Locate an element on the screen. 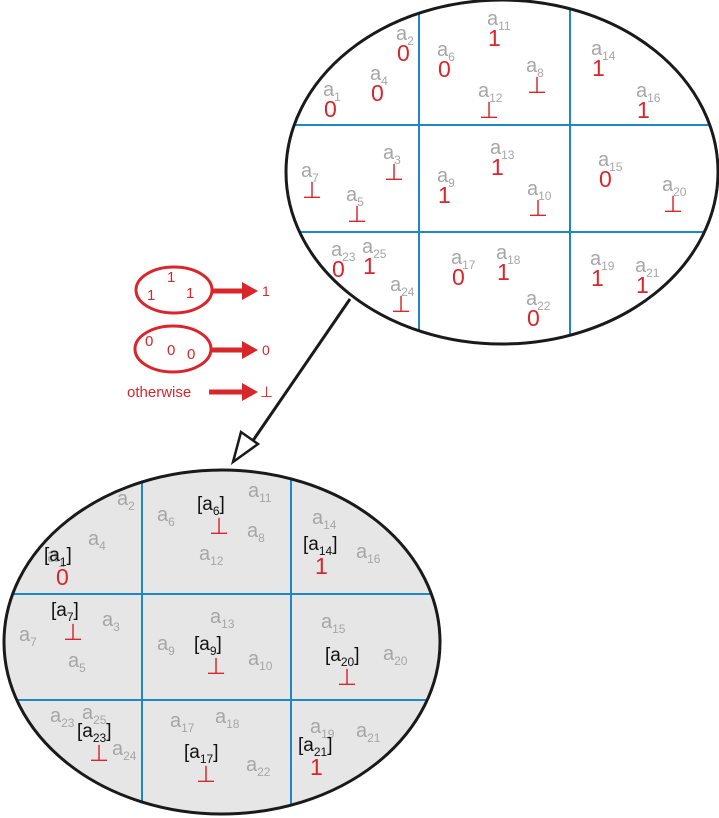 The height and width of the screenshot is (818, 719). representative-a9: [a9]⊥ is located at coordinates (210, 656).